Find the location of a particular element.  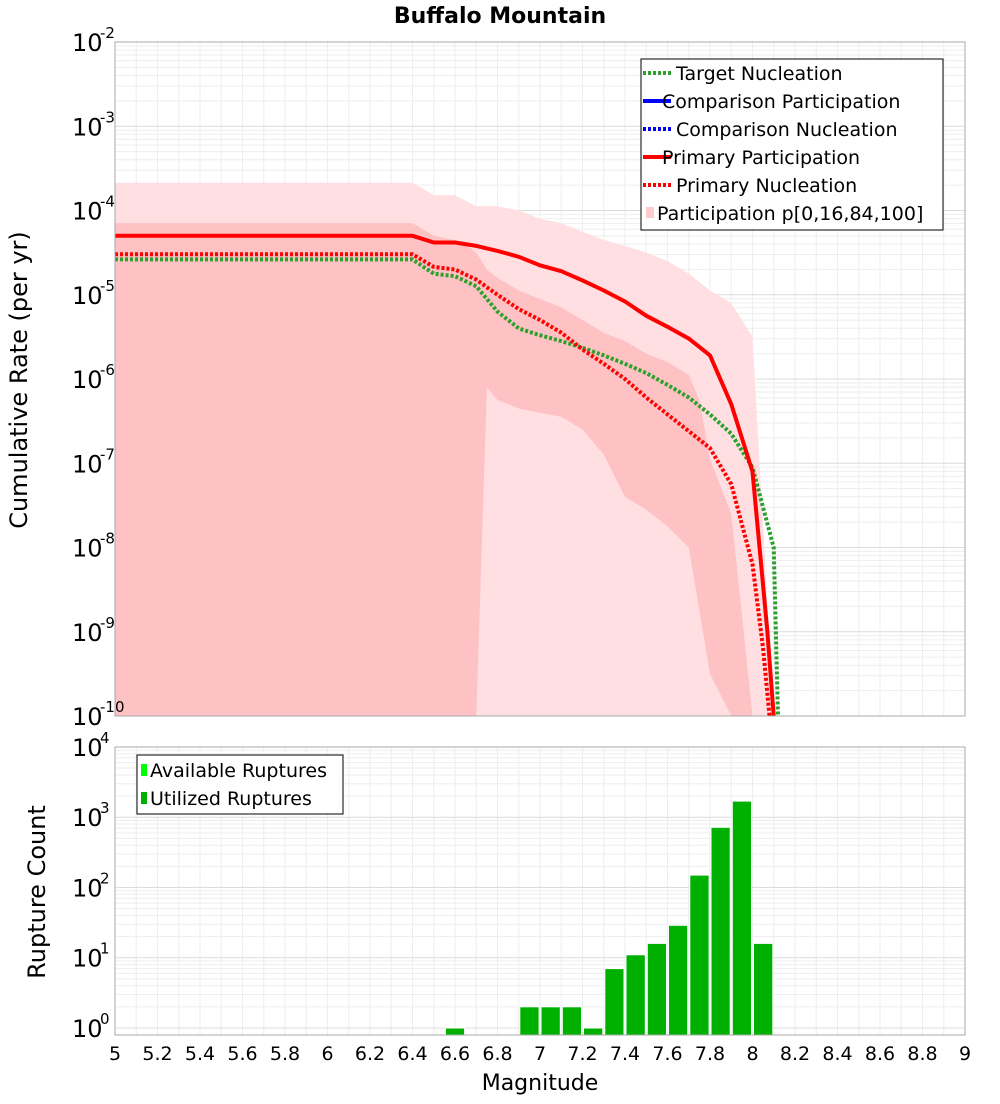

rate-y-axis-label: Cumulative Rate (per yr) is located at coordinates (19, 380).